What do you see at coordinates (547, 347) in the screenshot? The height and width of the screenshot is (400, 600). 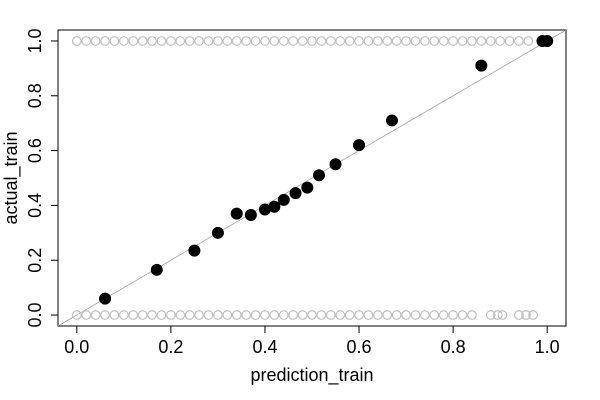 I see `x-tick-label: 1.0` at bounding box center [547, 347].